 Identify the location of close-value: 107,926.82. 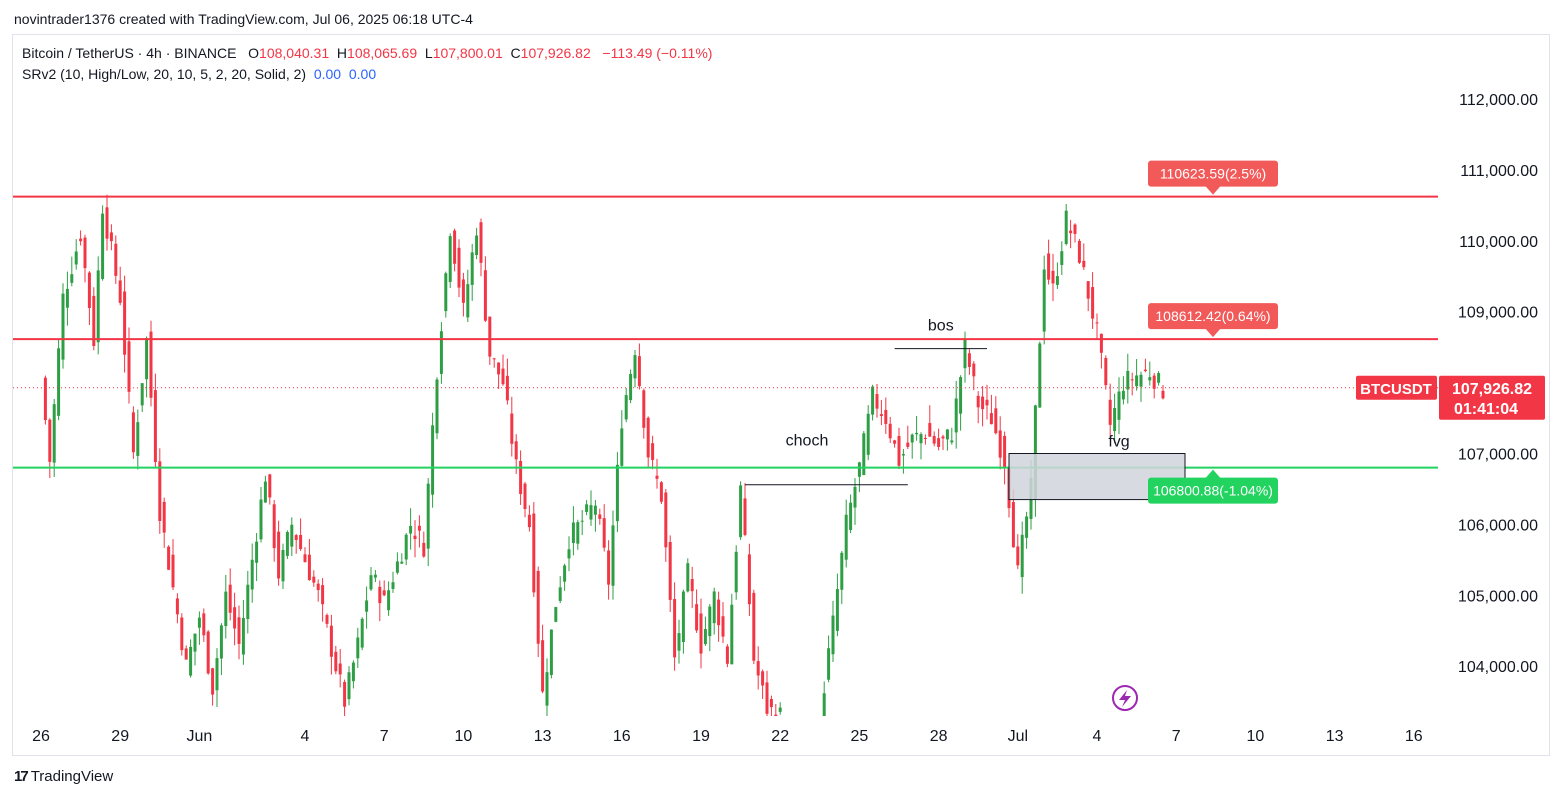
(555, 53).